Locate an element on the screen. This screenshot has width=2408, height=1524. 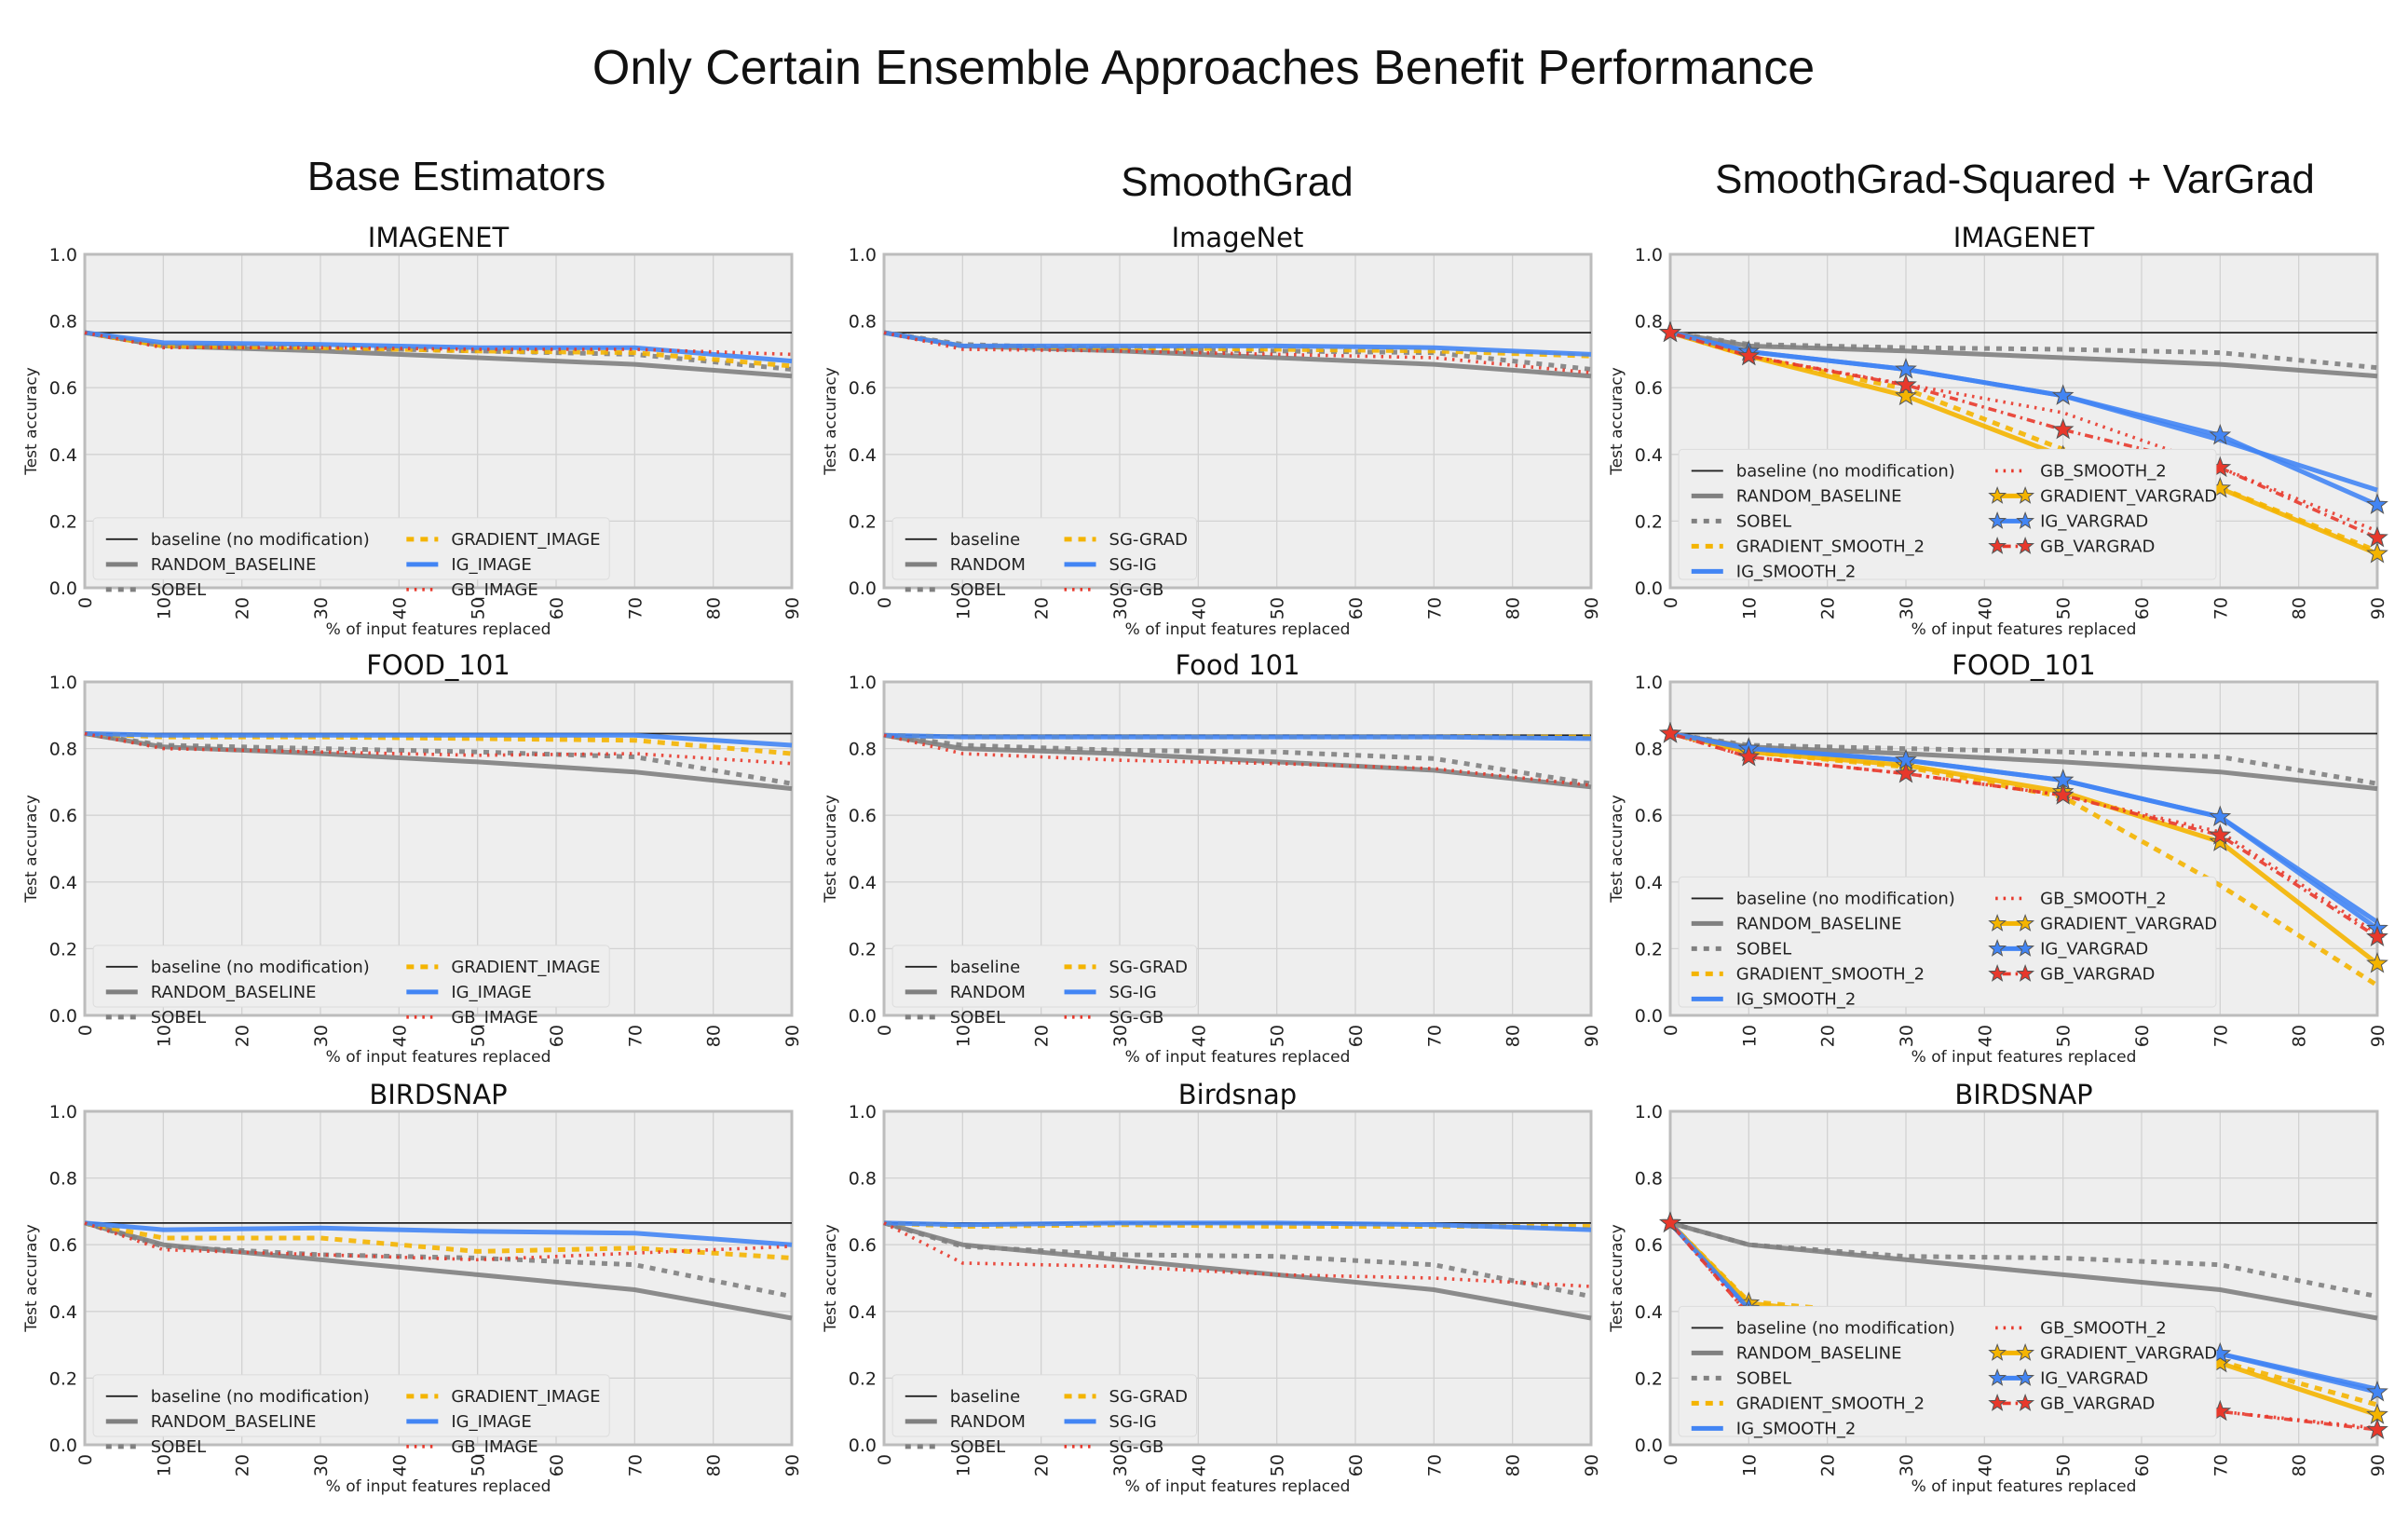
legend-item: GB_IMAGE is located at coordinates (472, 590).